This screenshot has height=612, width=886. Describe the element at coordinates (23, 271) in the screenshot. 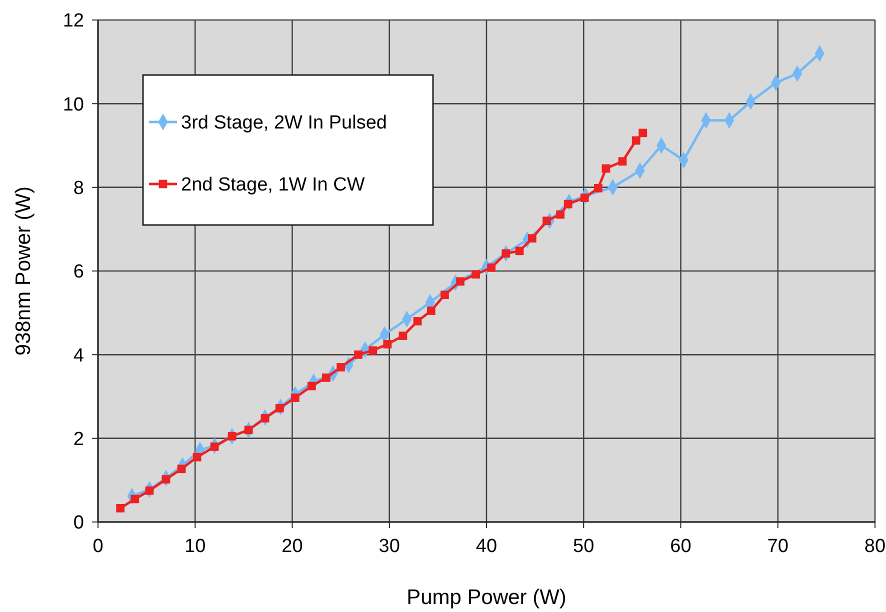

I see `y-axis-title: 938nm Power (W)` at that location.